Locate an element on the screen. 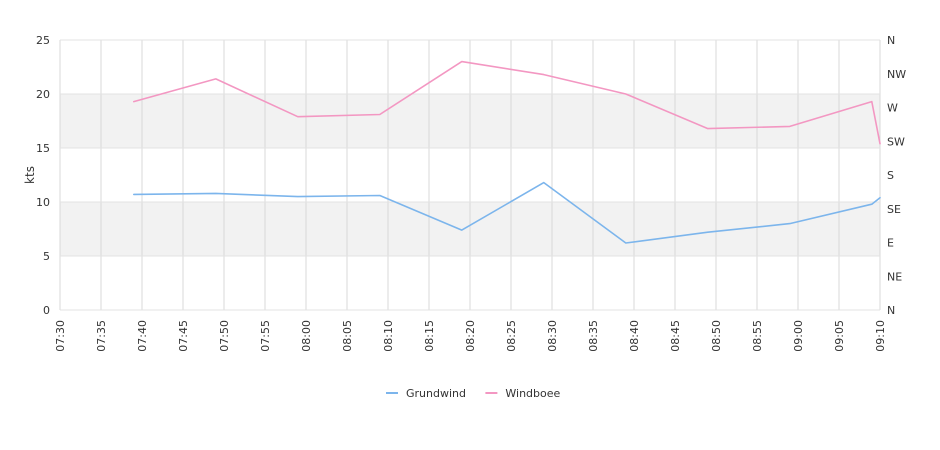 Image resolution: width=940 pixels, height=450 pixels. x-tick-label: 08:05 is located at coordinates (347, 336).